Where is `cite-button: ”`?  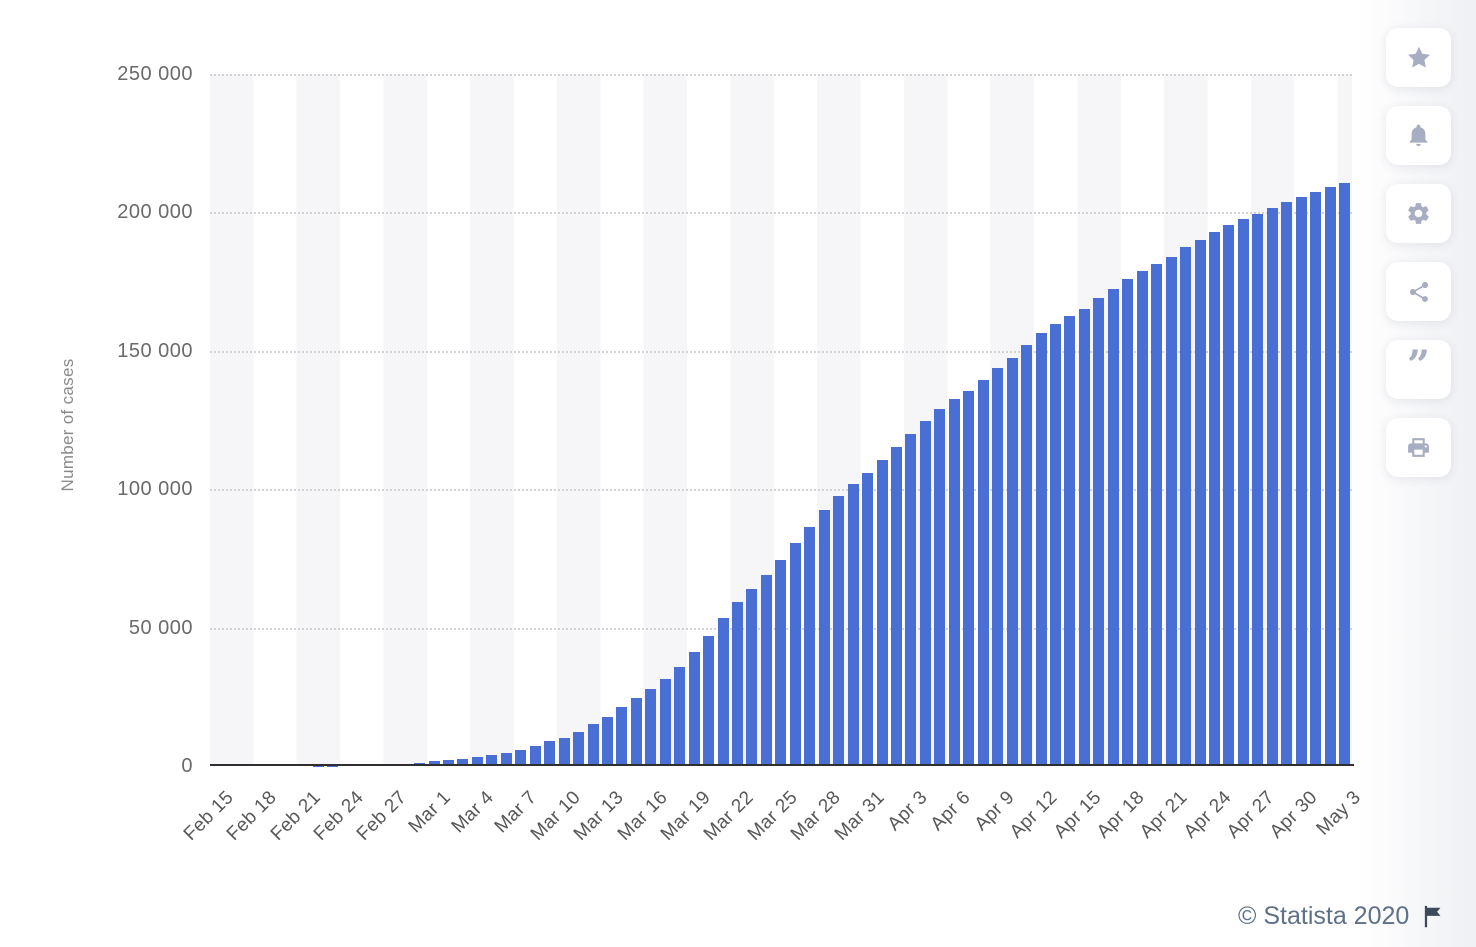 cite-button: ” is located at coordinates (1418, 369).